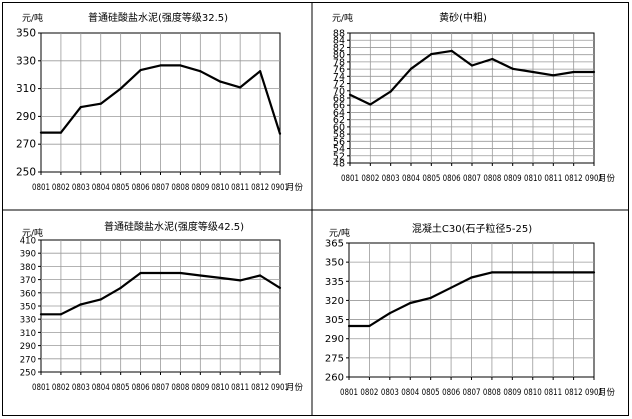 The height and width of the screenshot is (419, 632). What do you see at coordinates (28, 255) in the screenshot?
I see `y-tick-label: 390` at bounding box center [28, 255].